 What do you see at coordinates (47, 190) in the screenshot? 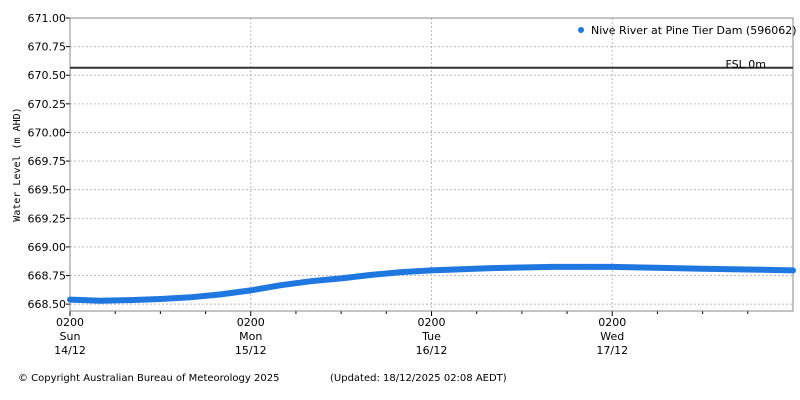
I see `y-tick-label: 669.50` at bounding box center [47, 190].